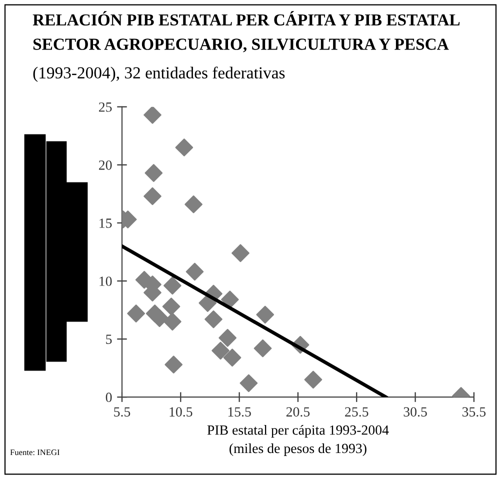 This screenshot has width=501, height=479. What do you see at coordinates (109, 339) in the screenshot?
I see `y-tick-label: 5` at bounding box center [109, 339].